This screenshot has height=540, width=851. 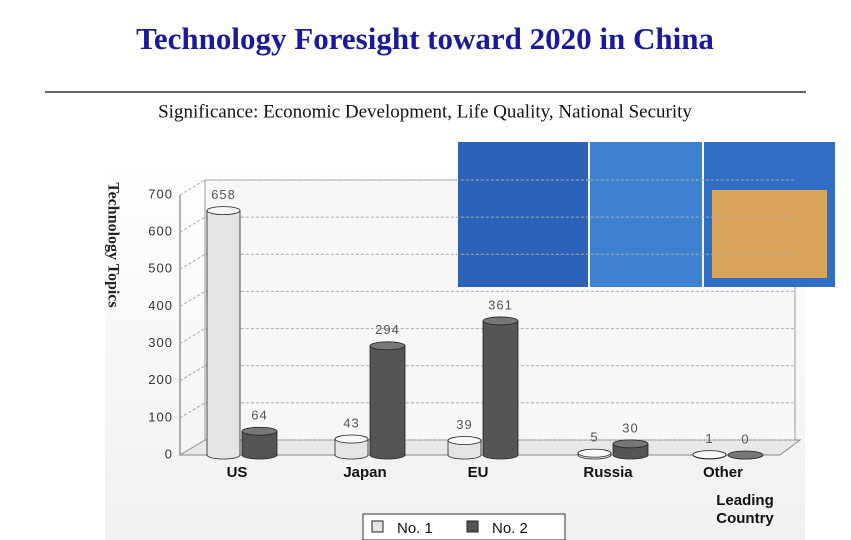 I want to click on y-tick-label: 300, so click(x=160, y=342).